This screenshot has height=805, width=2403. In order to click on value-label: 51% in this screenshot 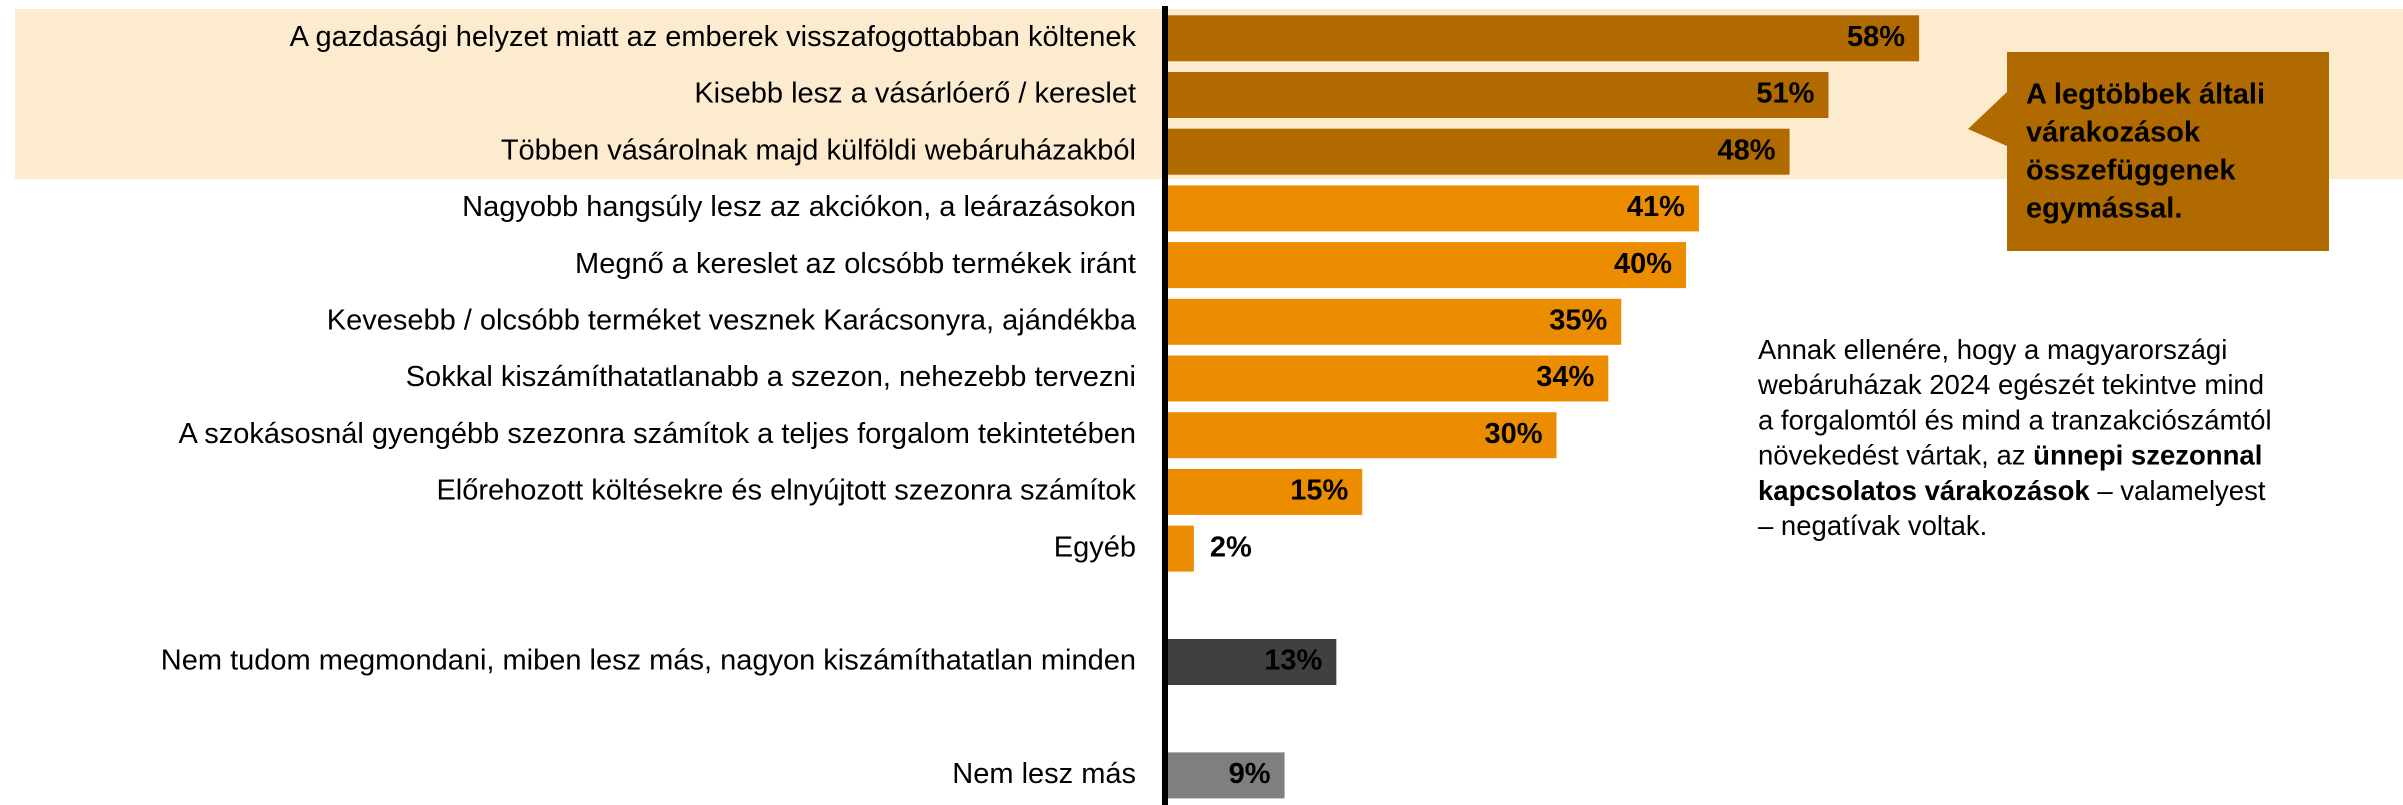, I will do `click(1785, 94)`.